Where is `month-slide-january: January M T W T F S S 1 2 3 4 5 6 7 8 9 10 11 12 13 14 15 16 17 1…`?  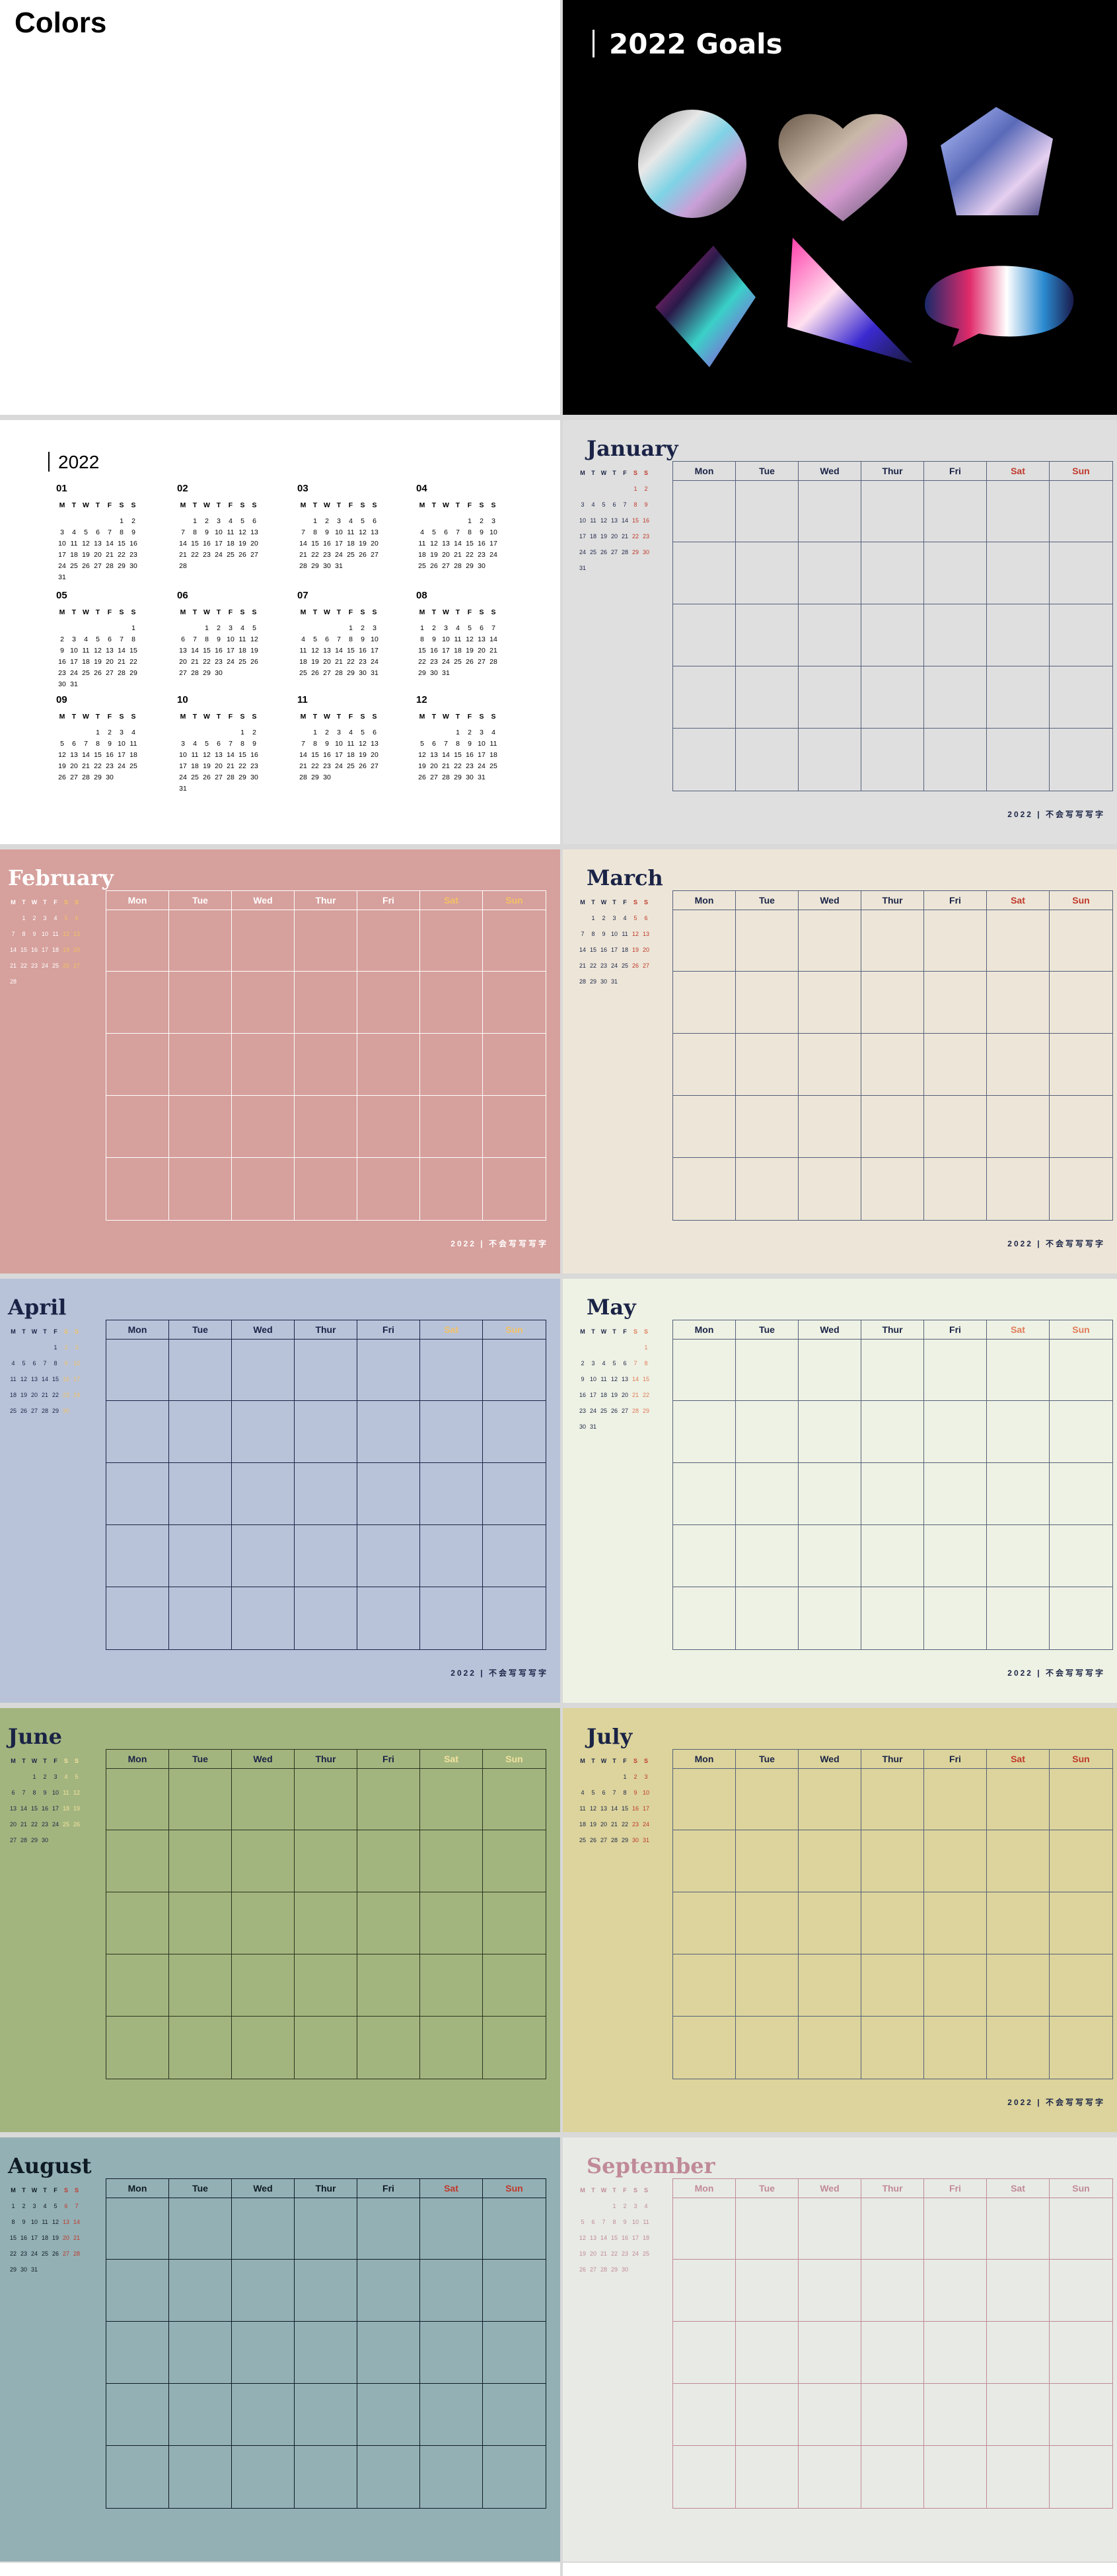
month-slide-january: January M T W T F S S 1 2 3 4 5 6 7 8 9 10 11 12 13 14 15 16 17 1… is located at coordinates (840, 632).